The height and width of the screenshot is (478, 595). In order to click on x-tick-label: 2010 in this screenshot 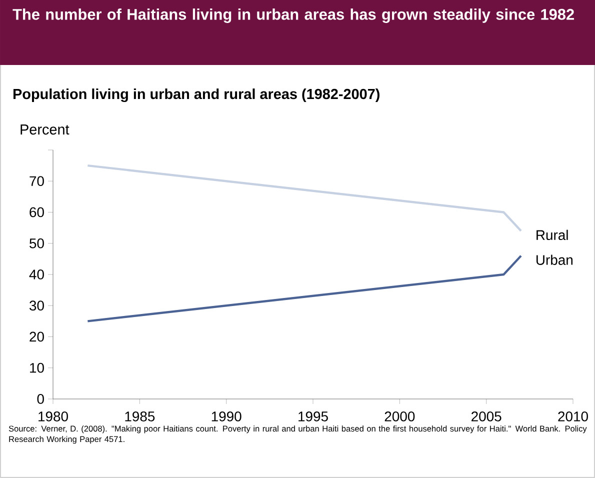, I will do `click(573, 416)`.